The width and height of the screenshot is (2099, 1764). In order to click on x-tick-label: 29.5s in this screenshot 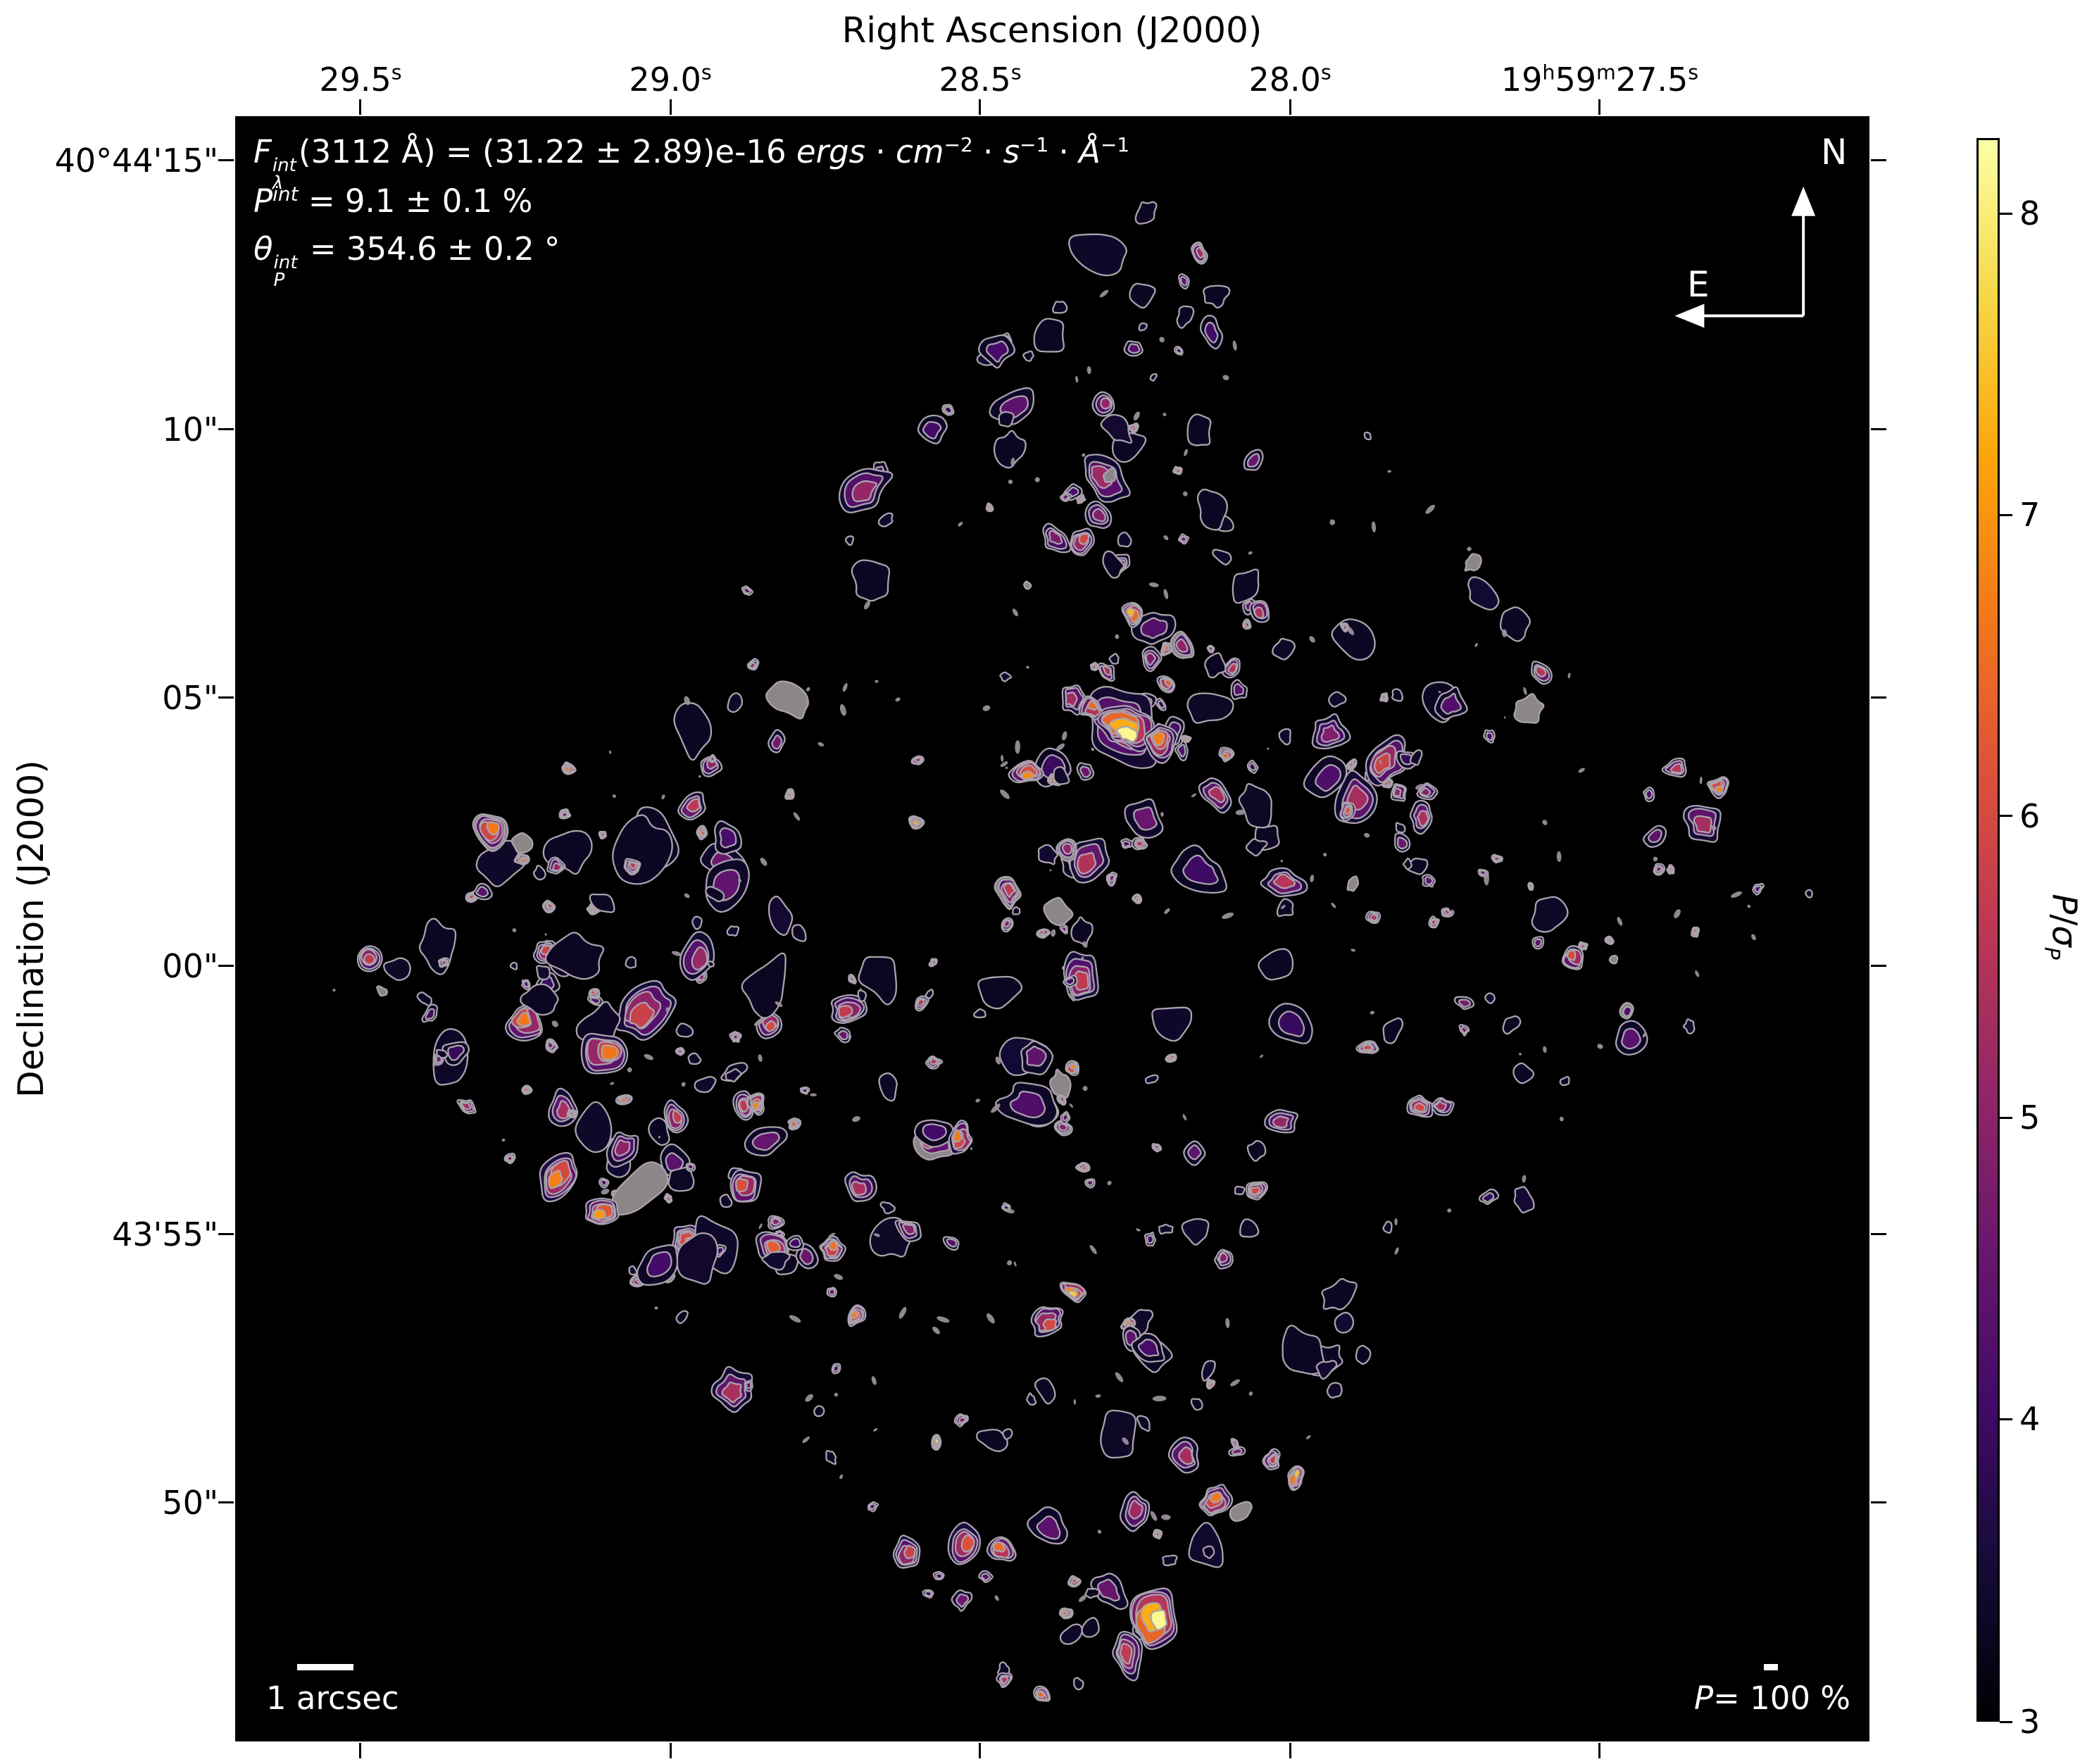, I will do `click(360, 80)`.